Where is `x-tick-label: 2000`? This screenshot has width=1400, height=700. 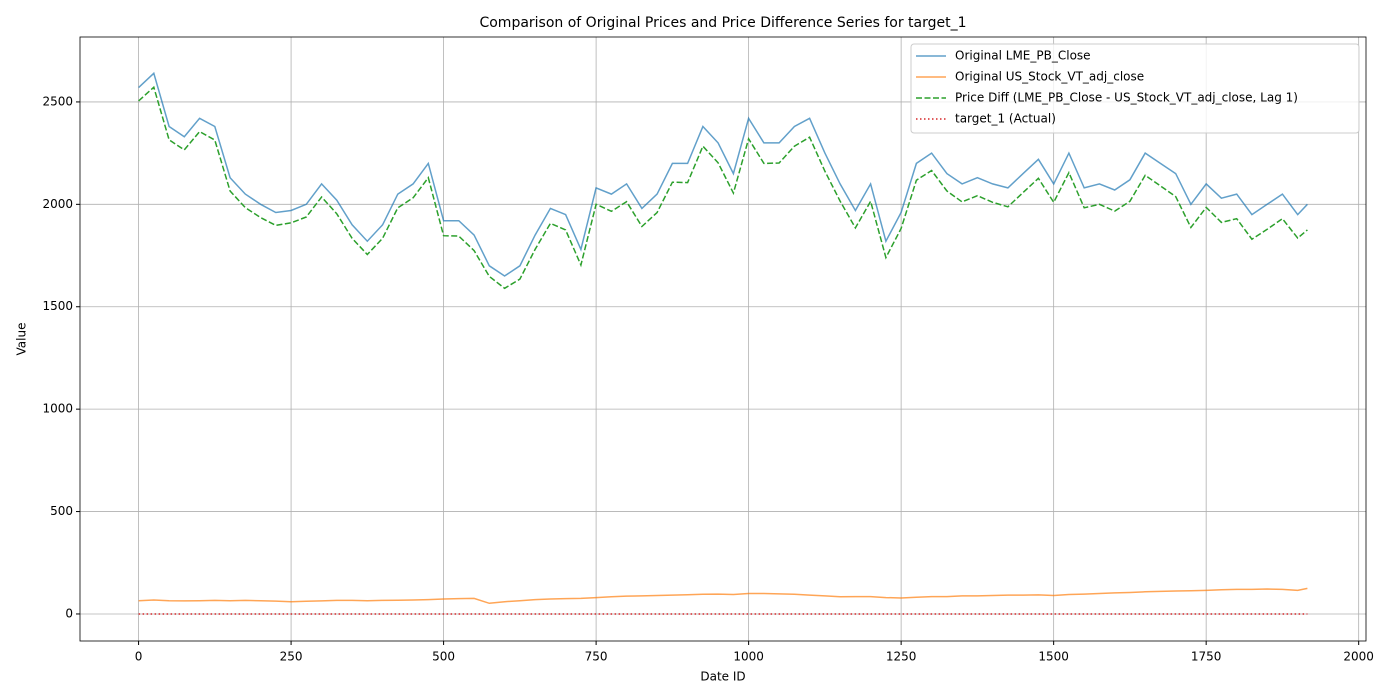
x-tick-label: 2000 is located at coordinates (1358, 657).